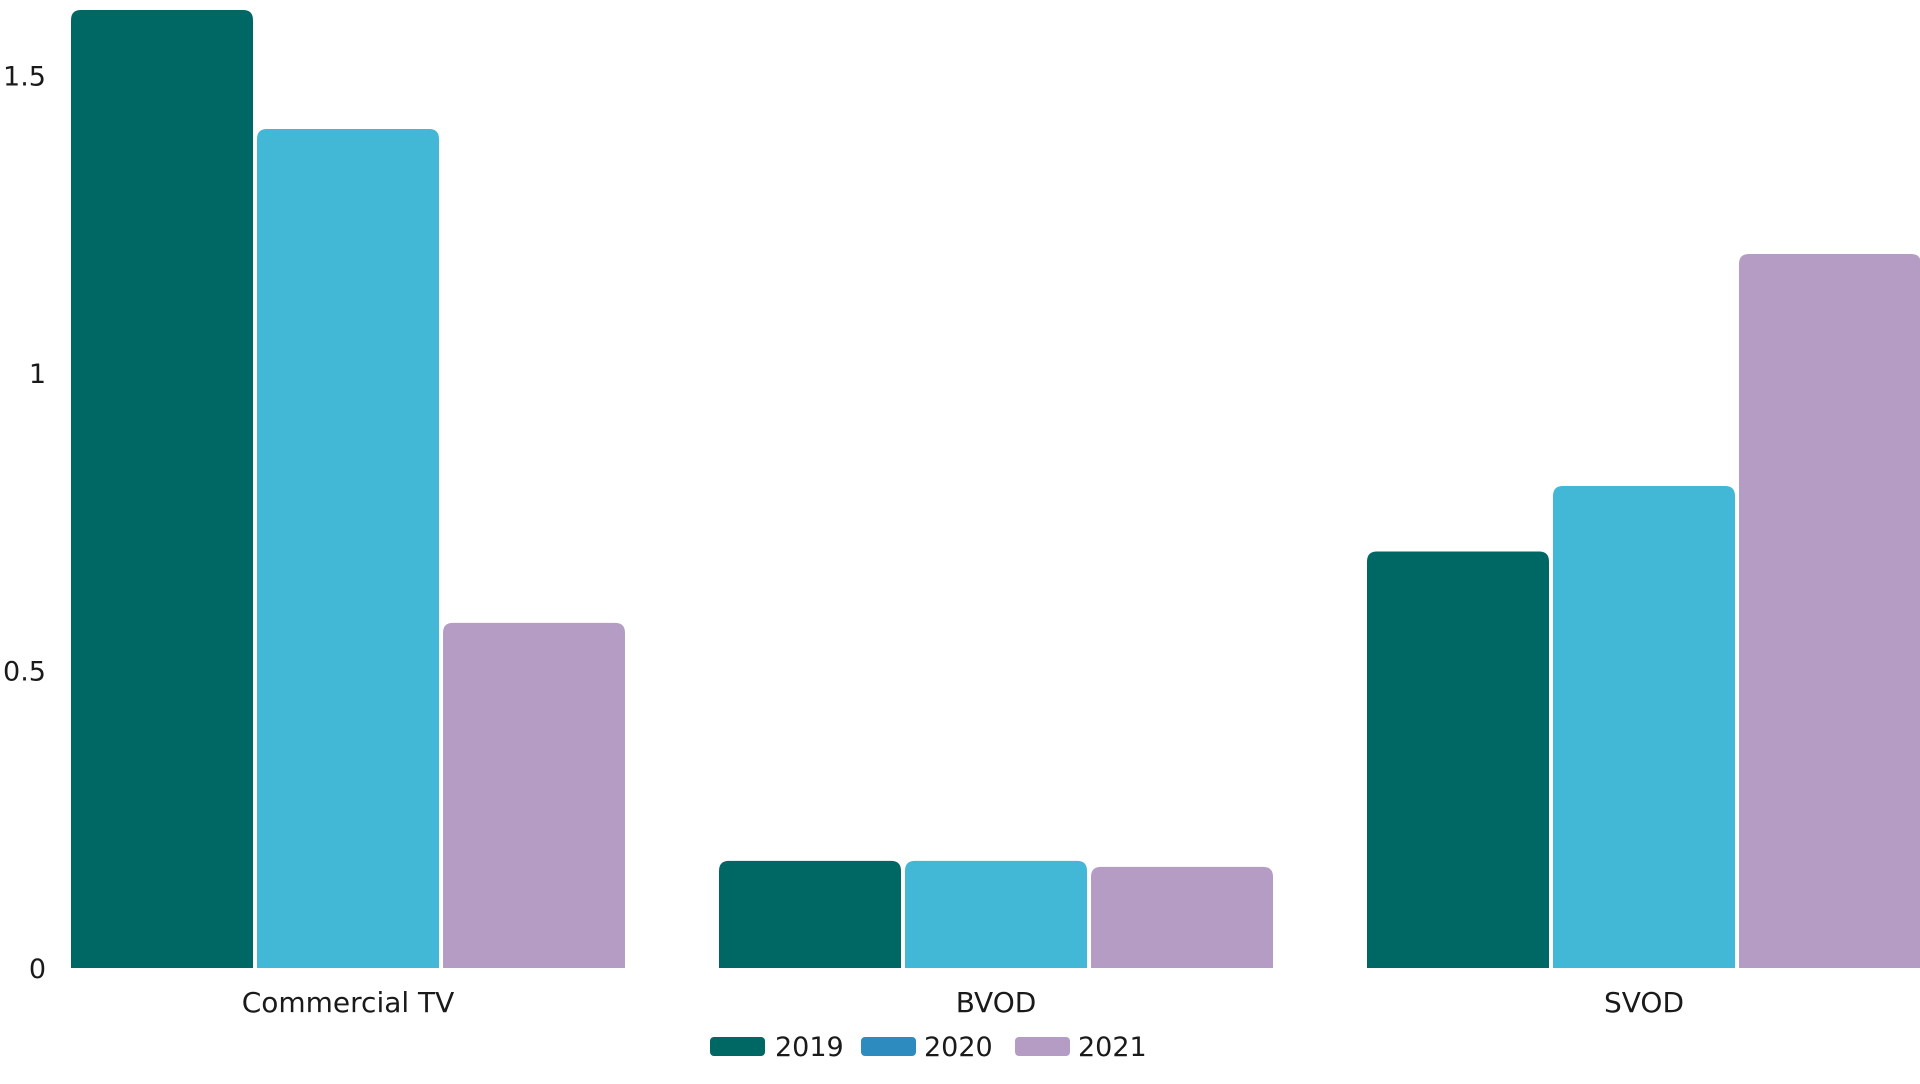  I want to click on legend-label-2019: 2019, so click(809, 1047).